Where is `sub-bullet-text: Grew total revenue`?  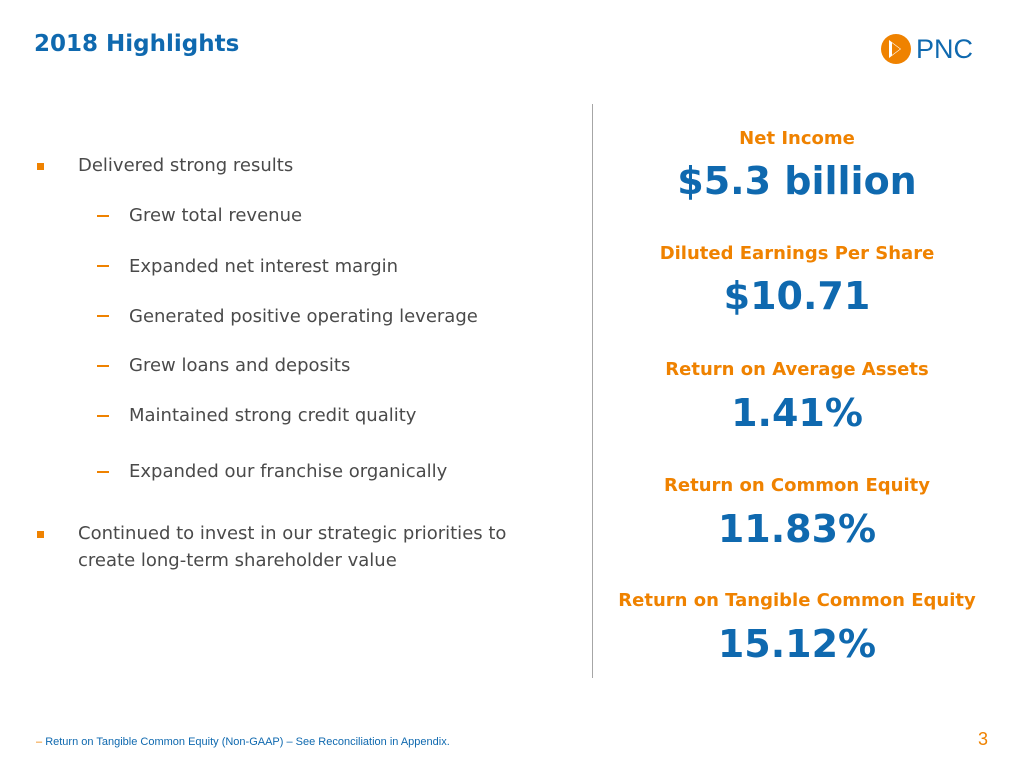
sub-bullet-text: Grew total revenue is located at coordinates (216, 215).